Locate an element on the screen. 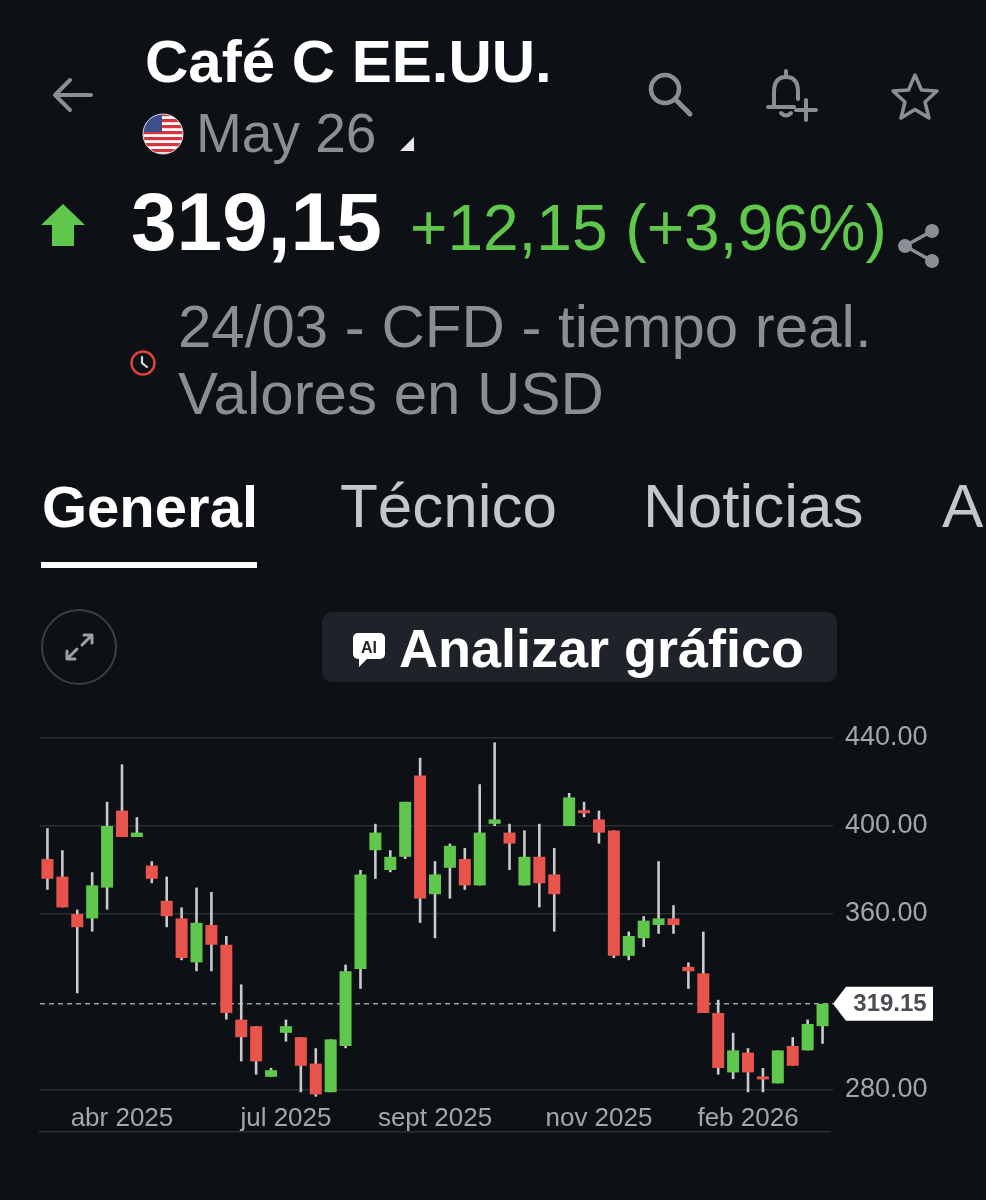  text: +12,15 (+3,96%) is located at coordinates (648, 227).